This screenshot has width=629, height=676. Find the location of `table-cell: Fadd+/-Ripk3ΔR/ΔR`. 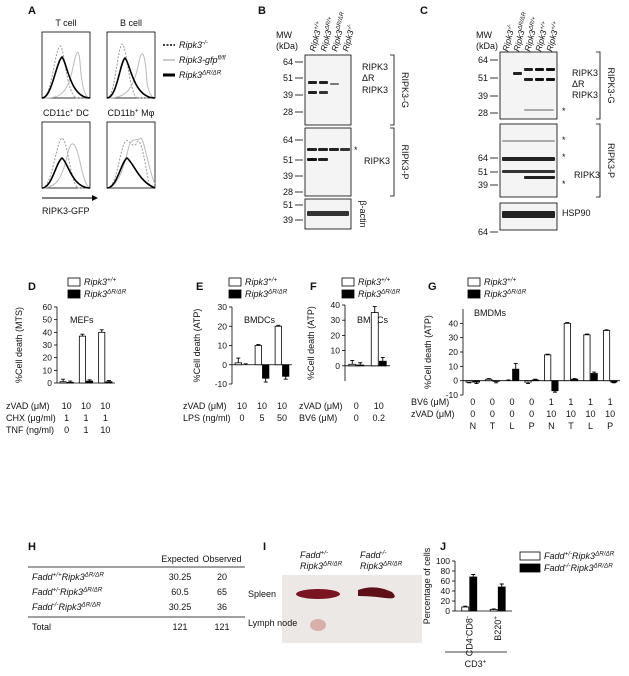

table-cell: Fadd+/-Ripk3ΔR/ΔR is located at coordinates (67, 592).